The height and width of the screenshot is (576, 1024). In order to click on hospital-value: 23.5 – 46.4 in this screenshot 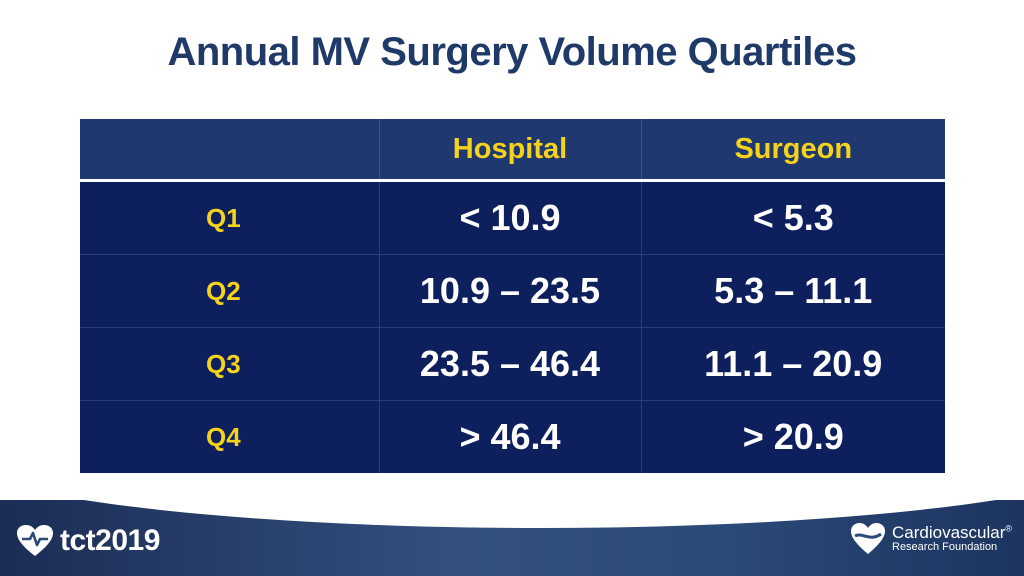, I will do `click(509, 364)`.